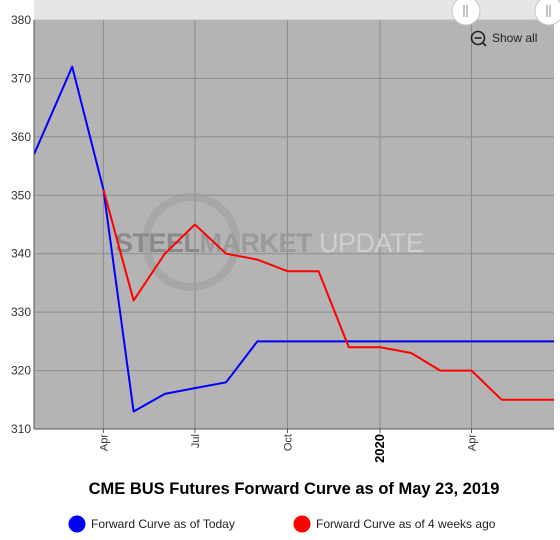  What do you see at coordinates (21, 195) in the screenshot?
I see `y-tick-label: 350` at bounding box center [21, 195].